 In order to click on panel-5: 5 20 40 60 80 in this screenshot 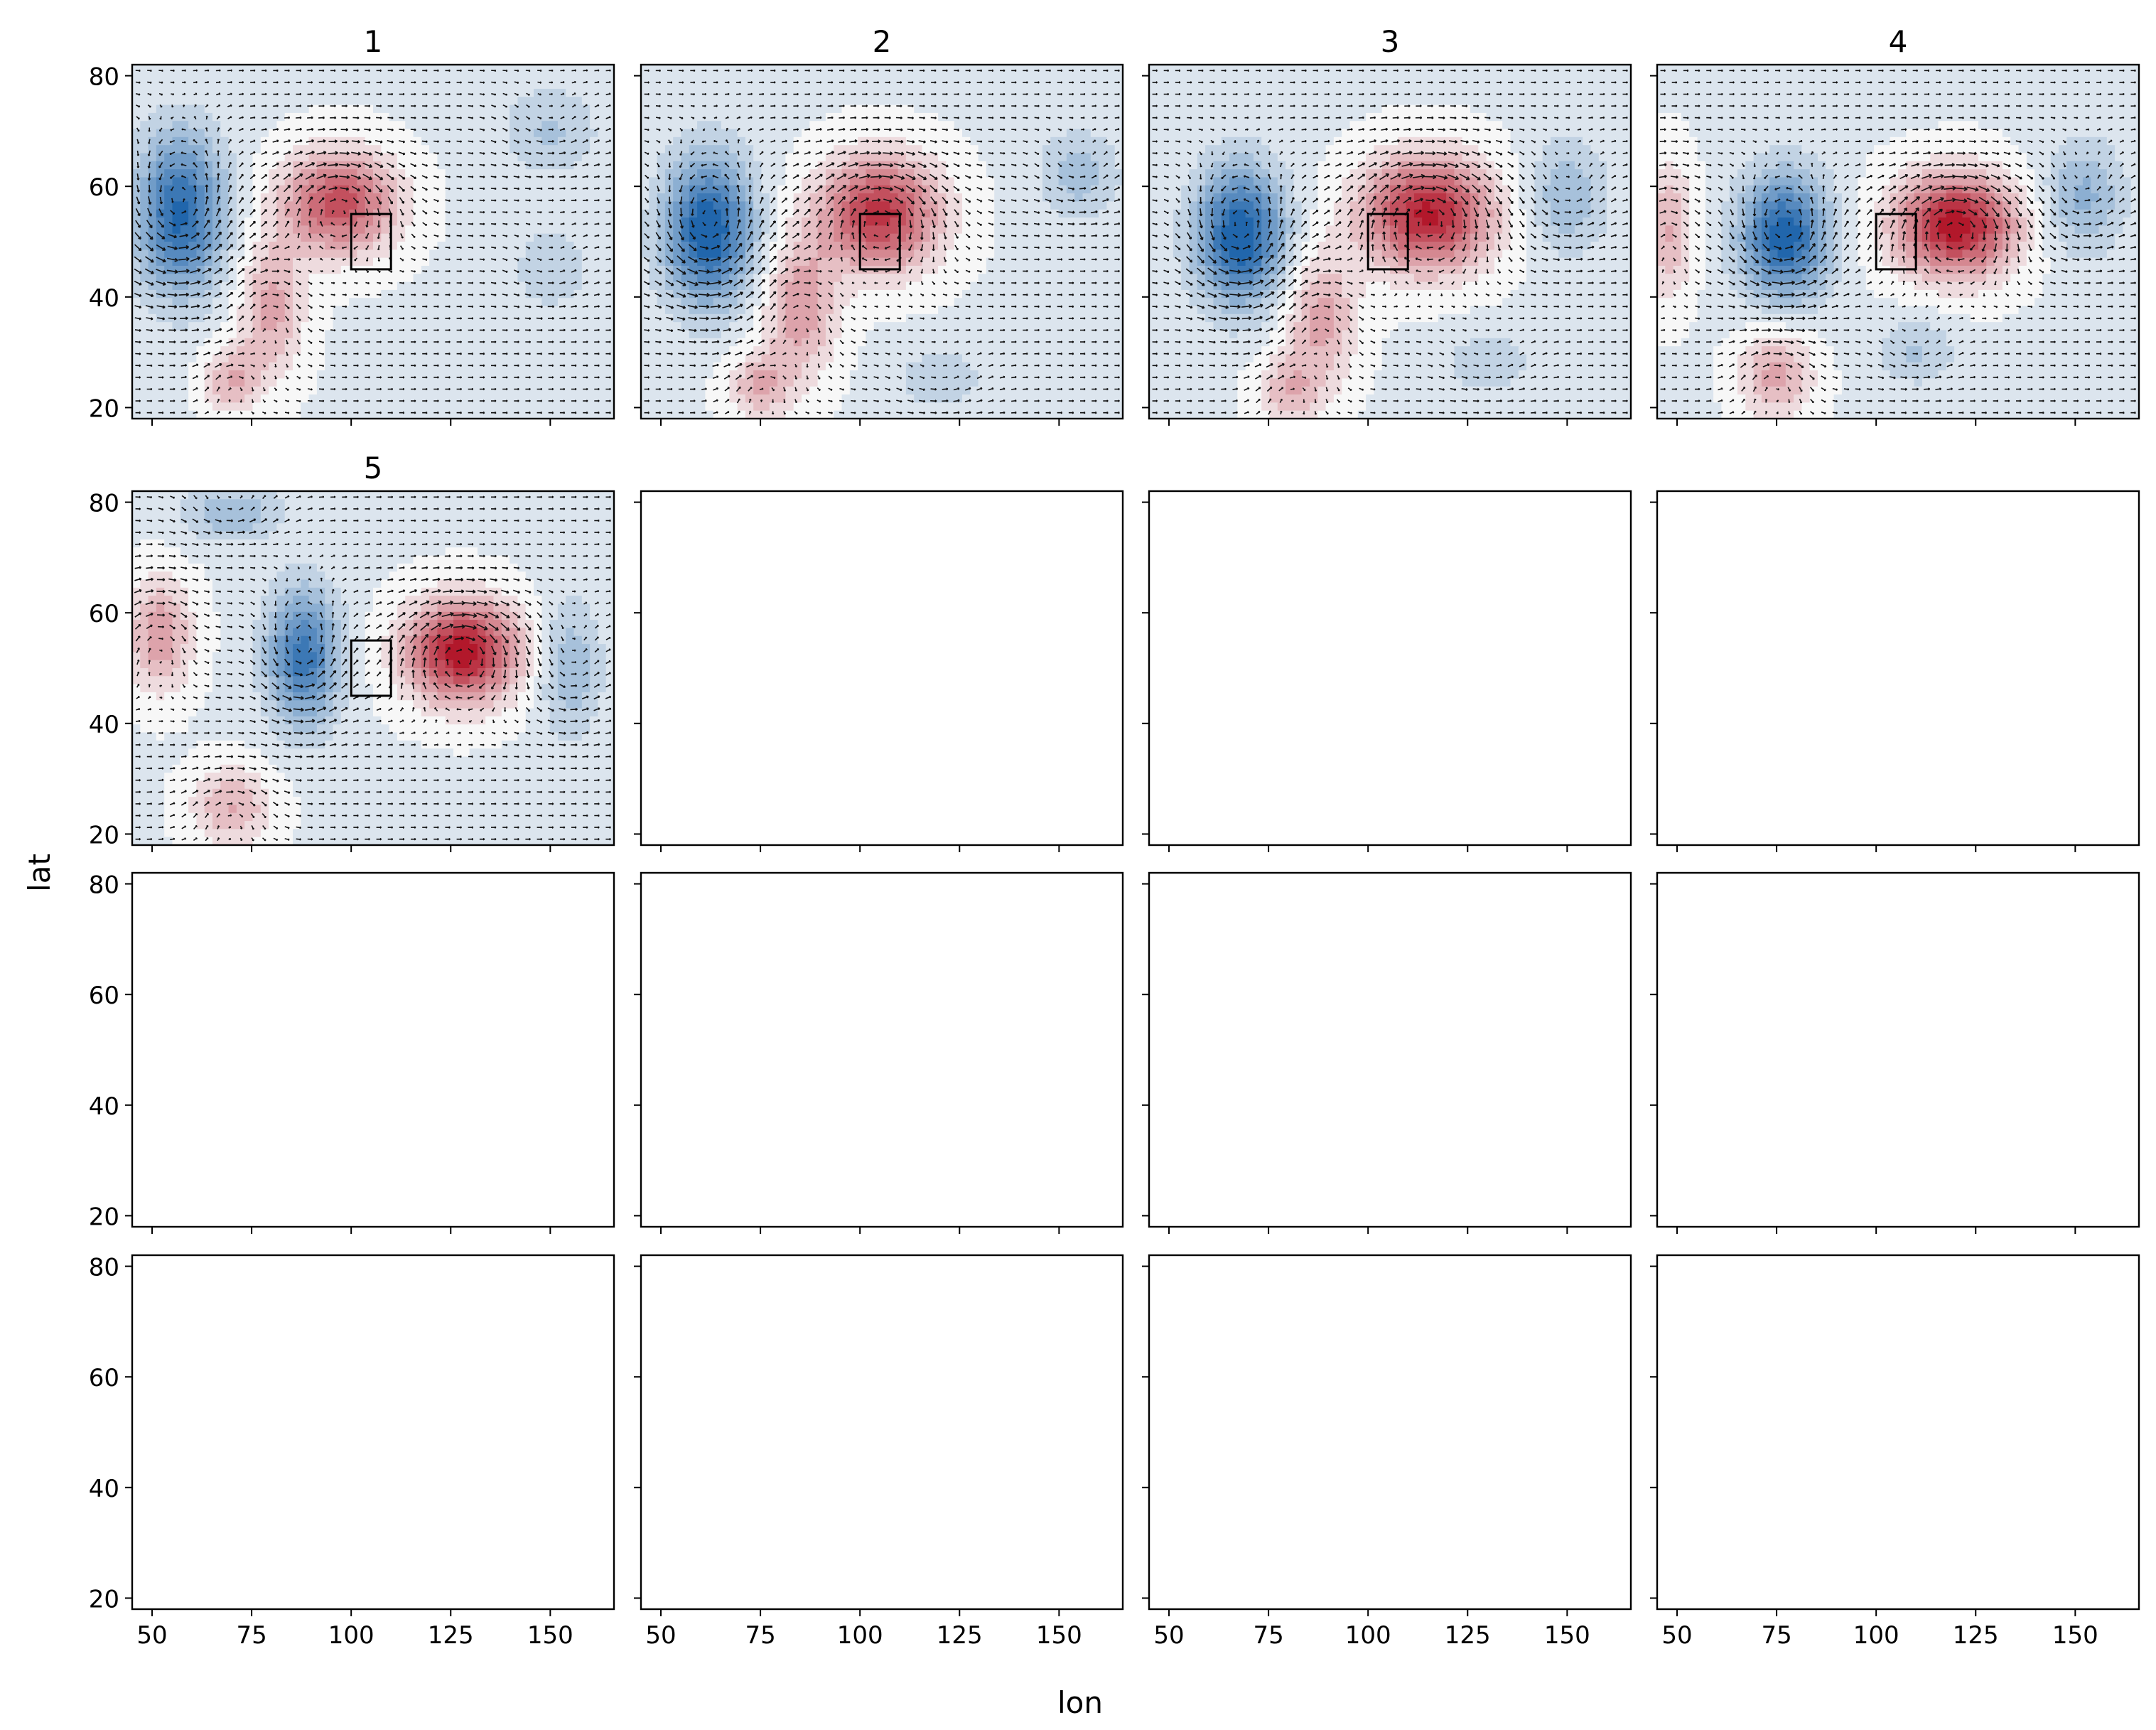, I will do `click(352, 651)`.